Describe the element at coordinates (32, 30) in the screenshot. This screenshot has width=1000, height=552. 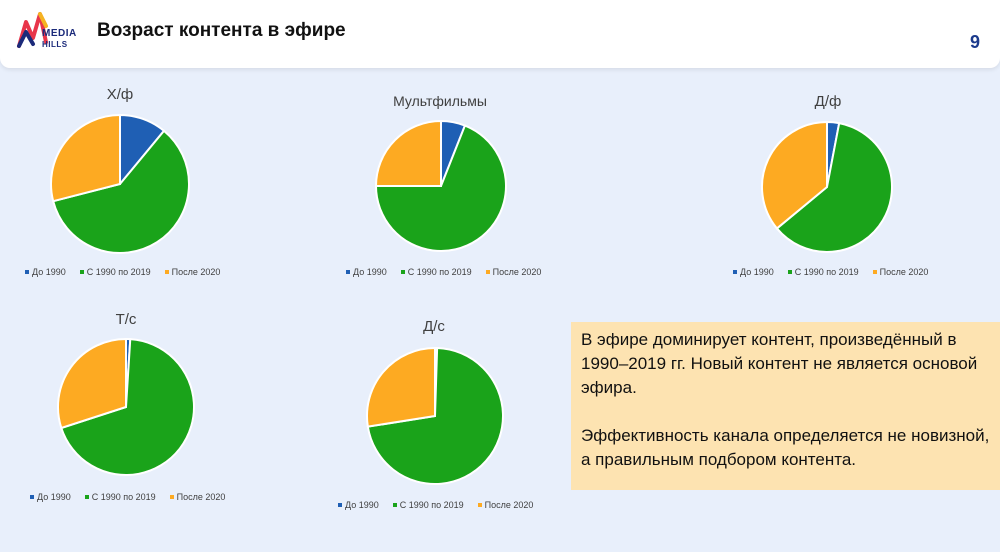
I see `media-hills-logo` at that location.